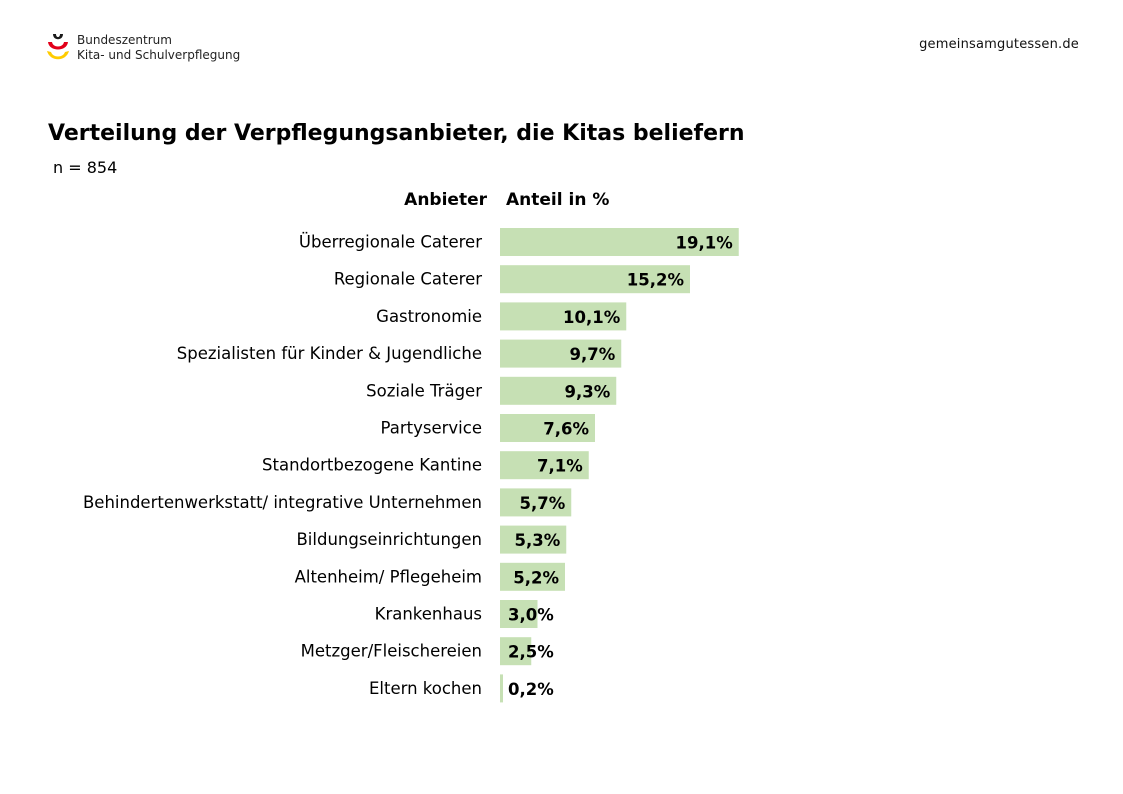  What do you see at coordinates (124, 40) in the screenshot?
I see `org-name-line1: Bundeszentrum` at bounding box center [124, 40].